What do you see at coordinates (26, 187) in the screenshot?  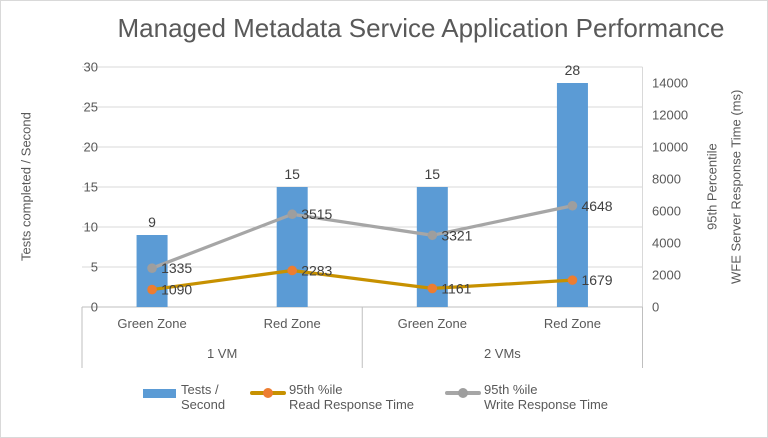 I see `primary-axis-title: Tests completed / Second` at bounding box center [26, 187].